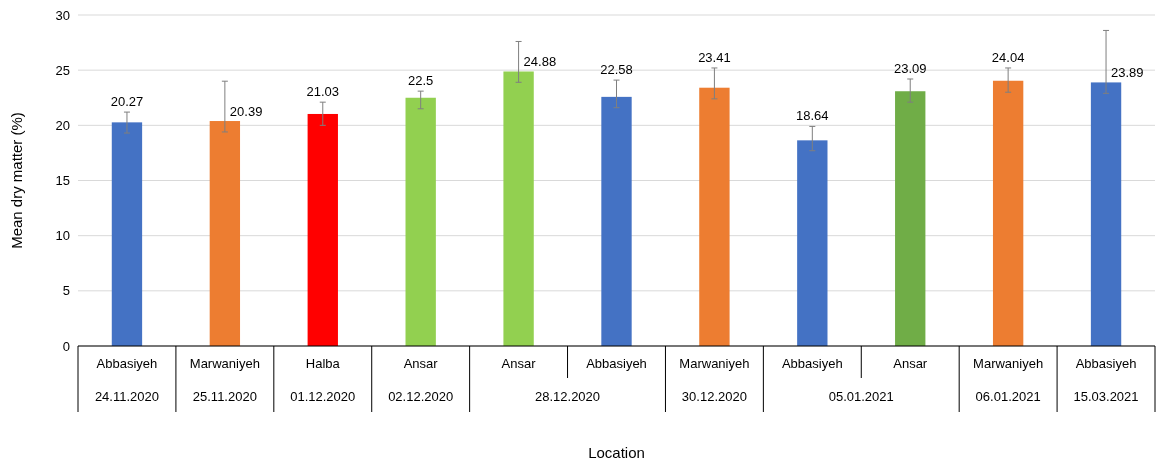 The width and height of the screenshot is (1160, 463). What do you see at coordinates (224, 396) in the screenshot?
I see `text: 25.11.2020` at bounding box center [224, 396].